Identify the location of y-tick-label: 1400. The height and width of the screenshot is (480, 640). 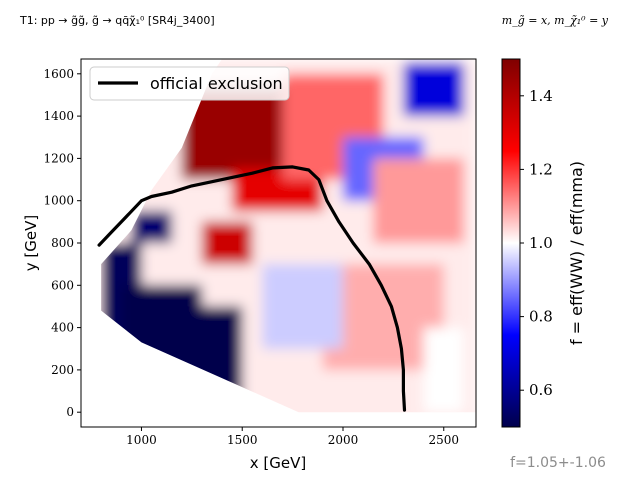
(58, 116).